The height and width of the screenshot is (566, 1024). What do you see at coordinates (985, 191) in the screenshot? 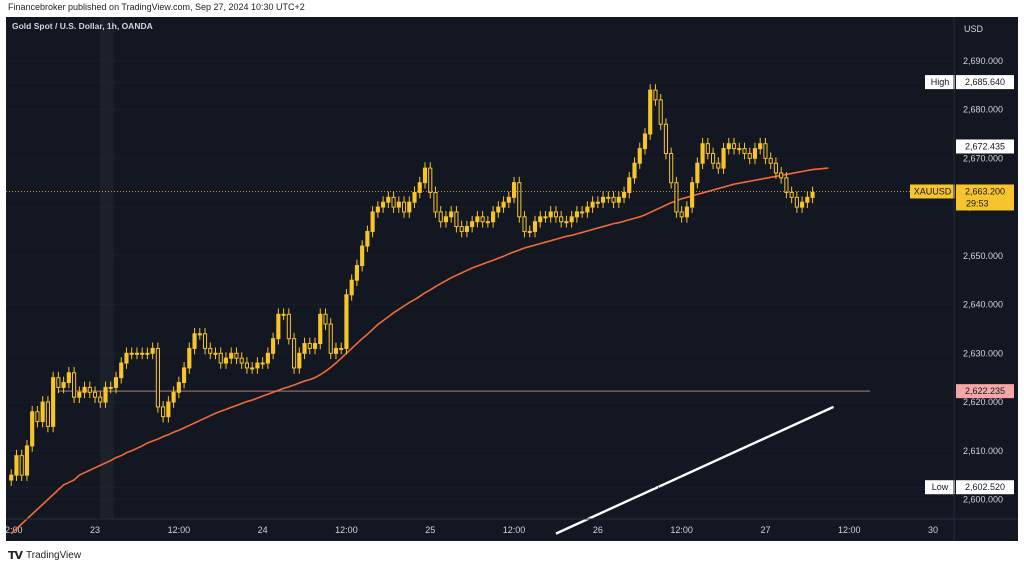
I see `last-price-value: 2,663.200` at bounding box center [985, 191].